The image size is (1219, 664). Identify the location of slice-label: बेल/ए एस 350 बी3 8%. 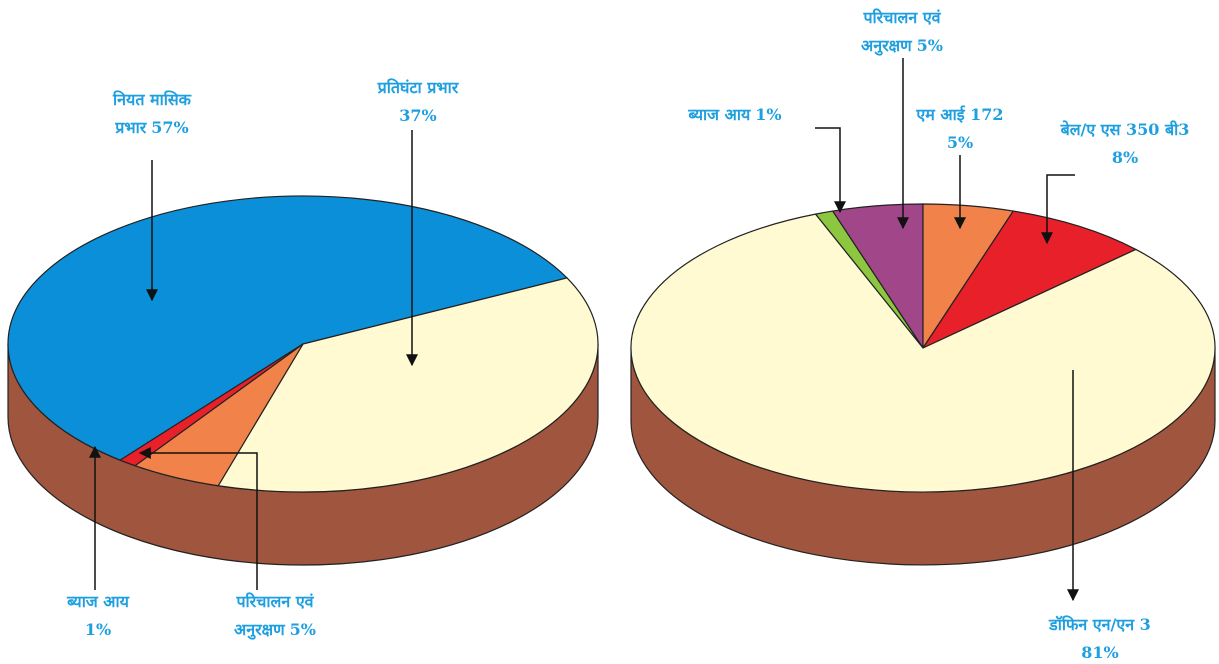
(1125, 143).